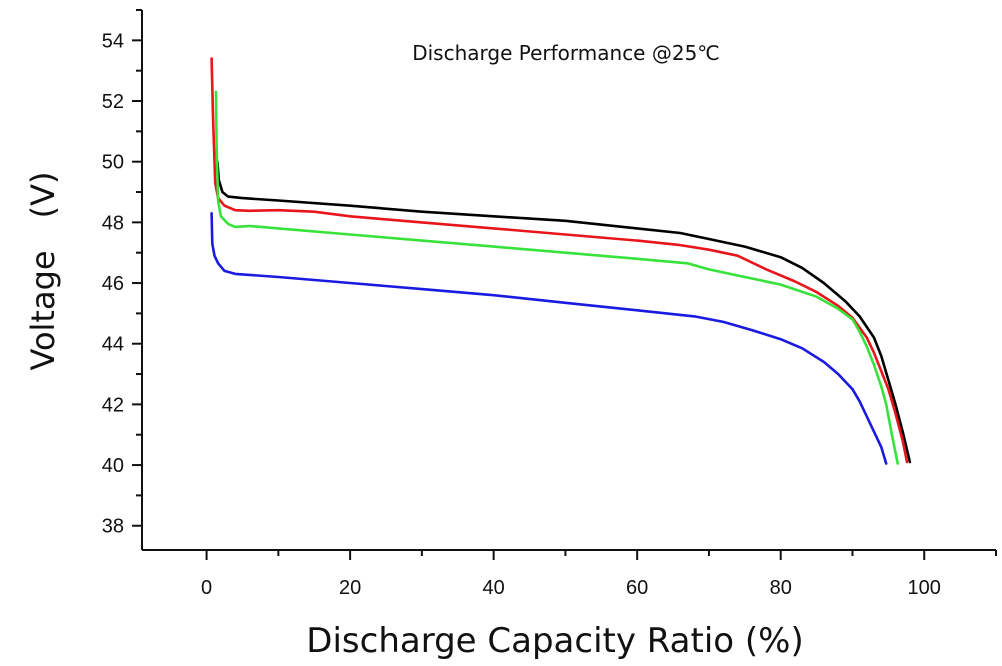 This screenshot has width=1002, height=666. I want to click on y-axis-title: Voltage (V), so click(43, 271).